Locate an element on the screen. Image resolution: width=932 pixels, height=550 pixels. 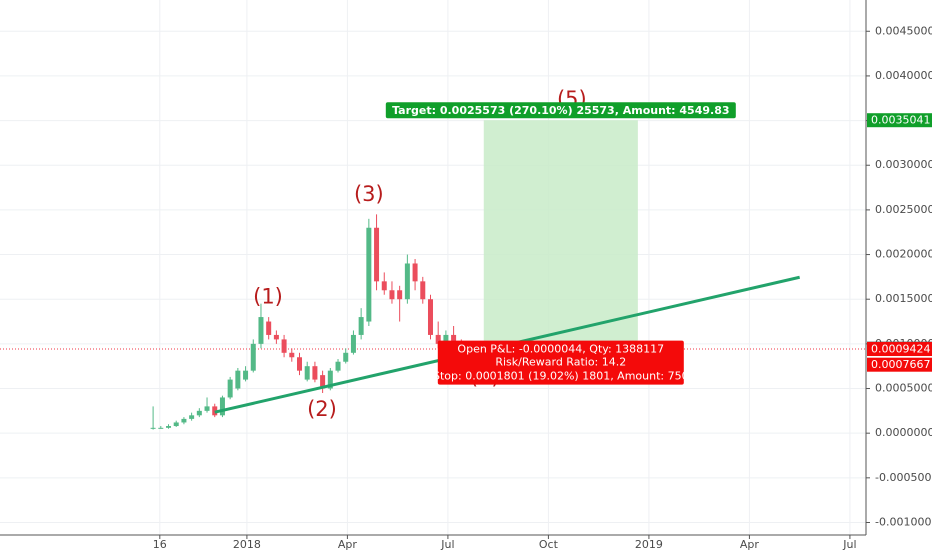
target-label-bg is located at coordinates (560, 110).